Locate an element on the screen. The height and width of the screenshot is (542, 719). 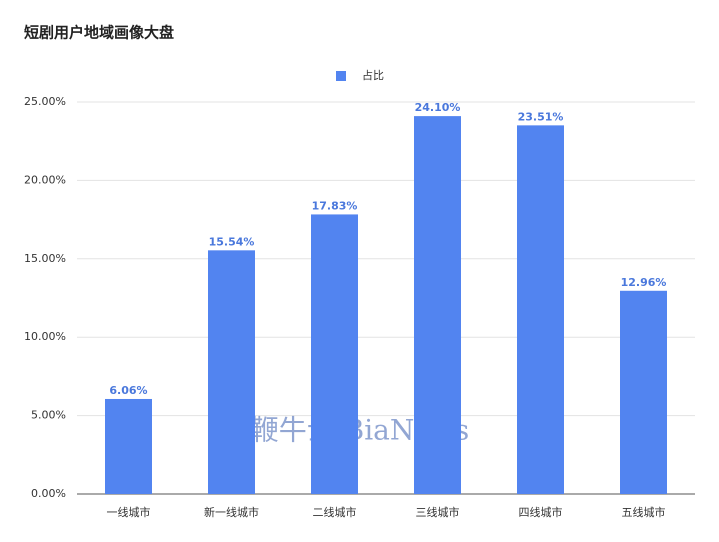
x-tick-label: 新一线城市 is located at coordinates (231, 512).